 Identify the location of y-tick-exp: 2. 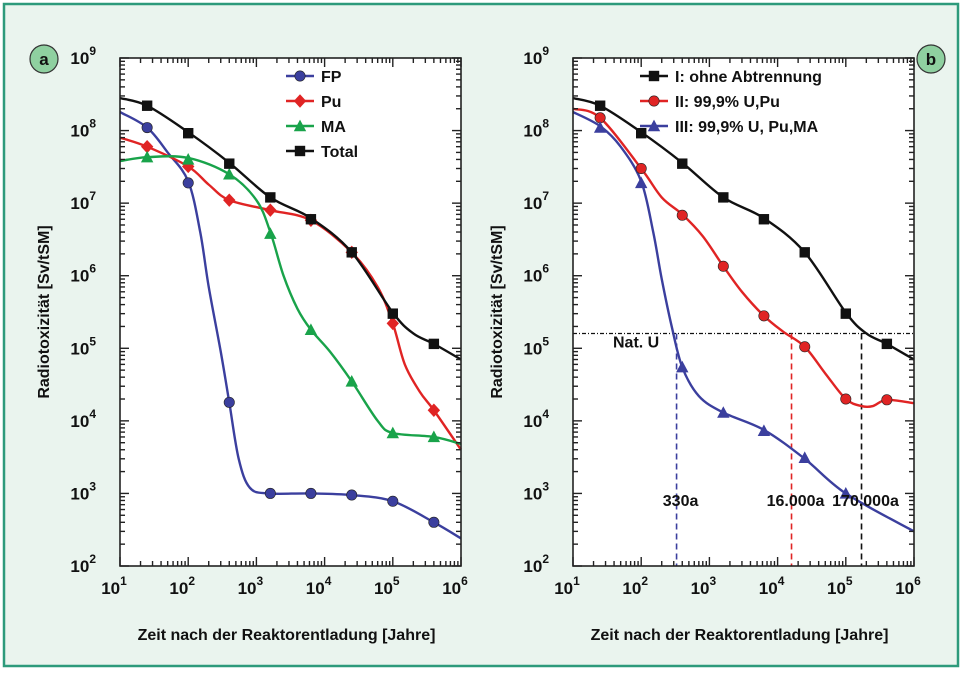
(92, 559).